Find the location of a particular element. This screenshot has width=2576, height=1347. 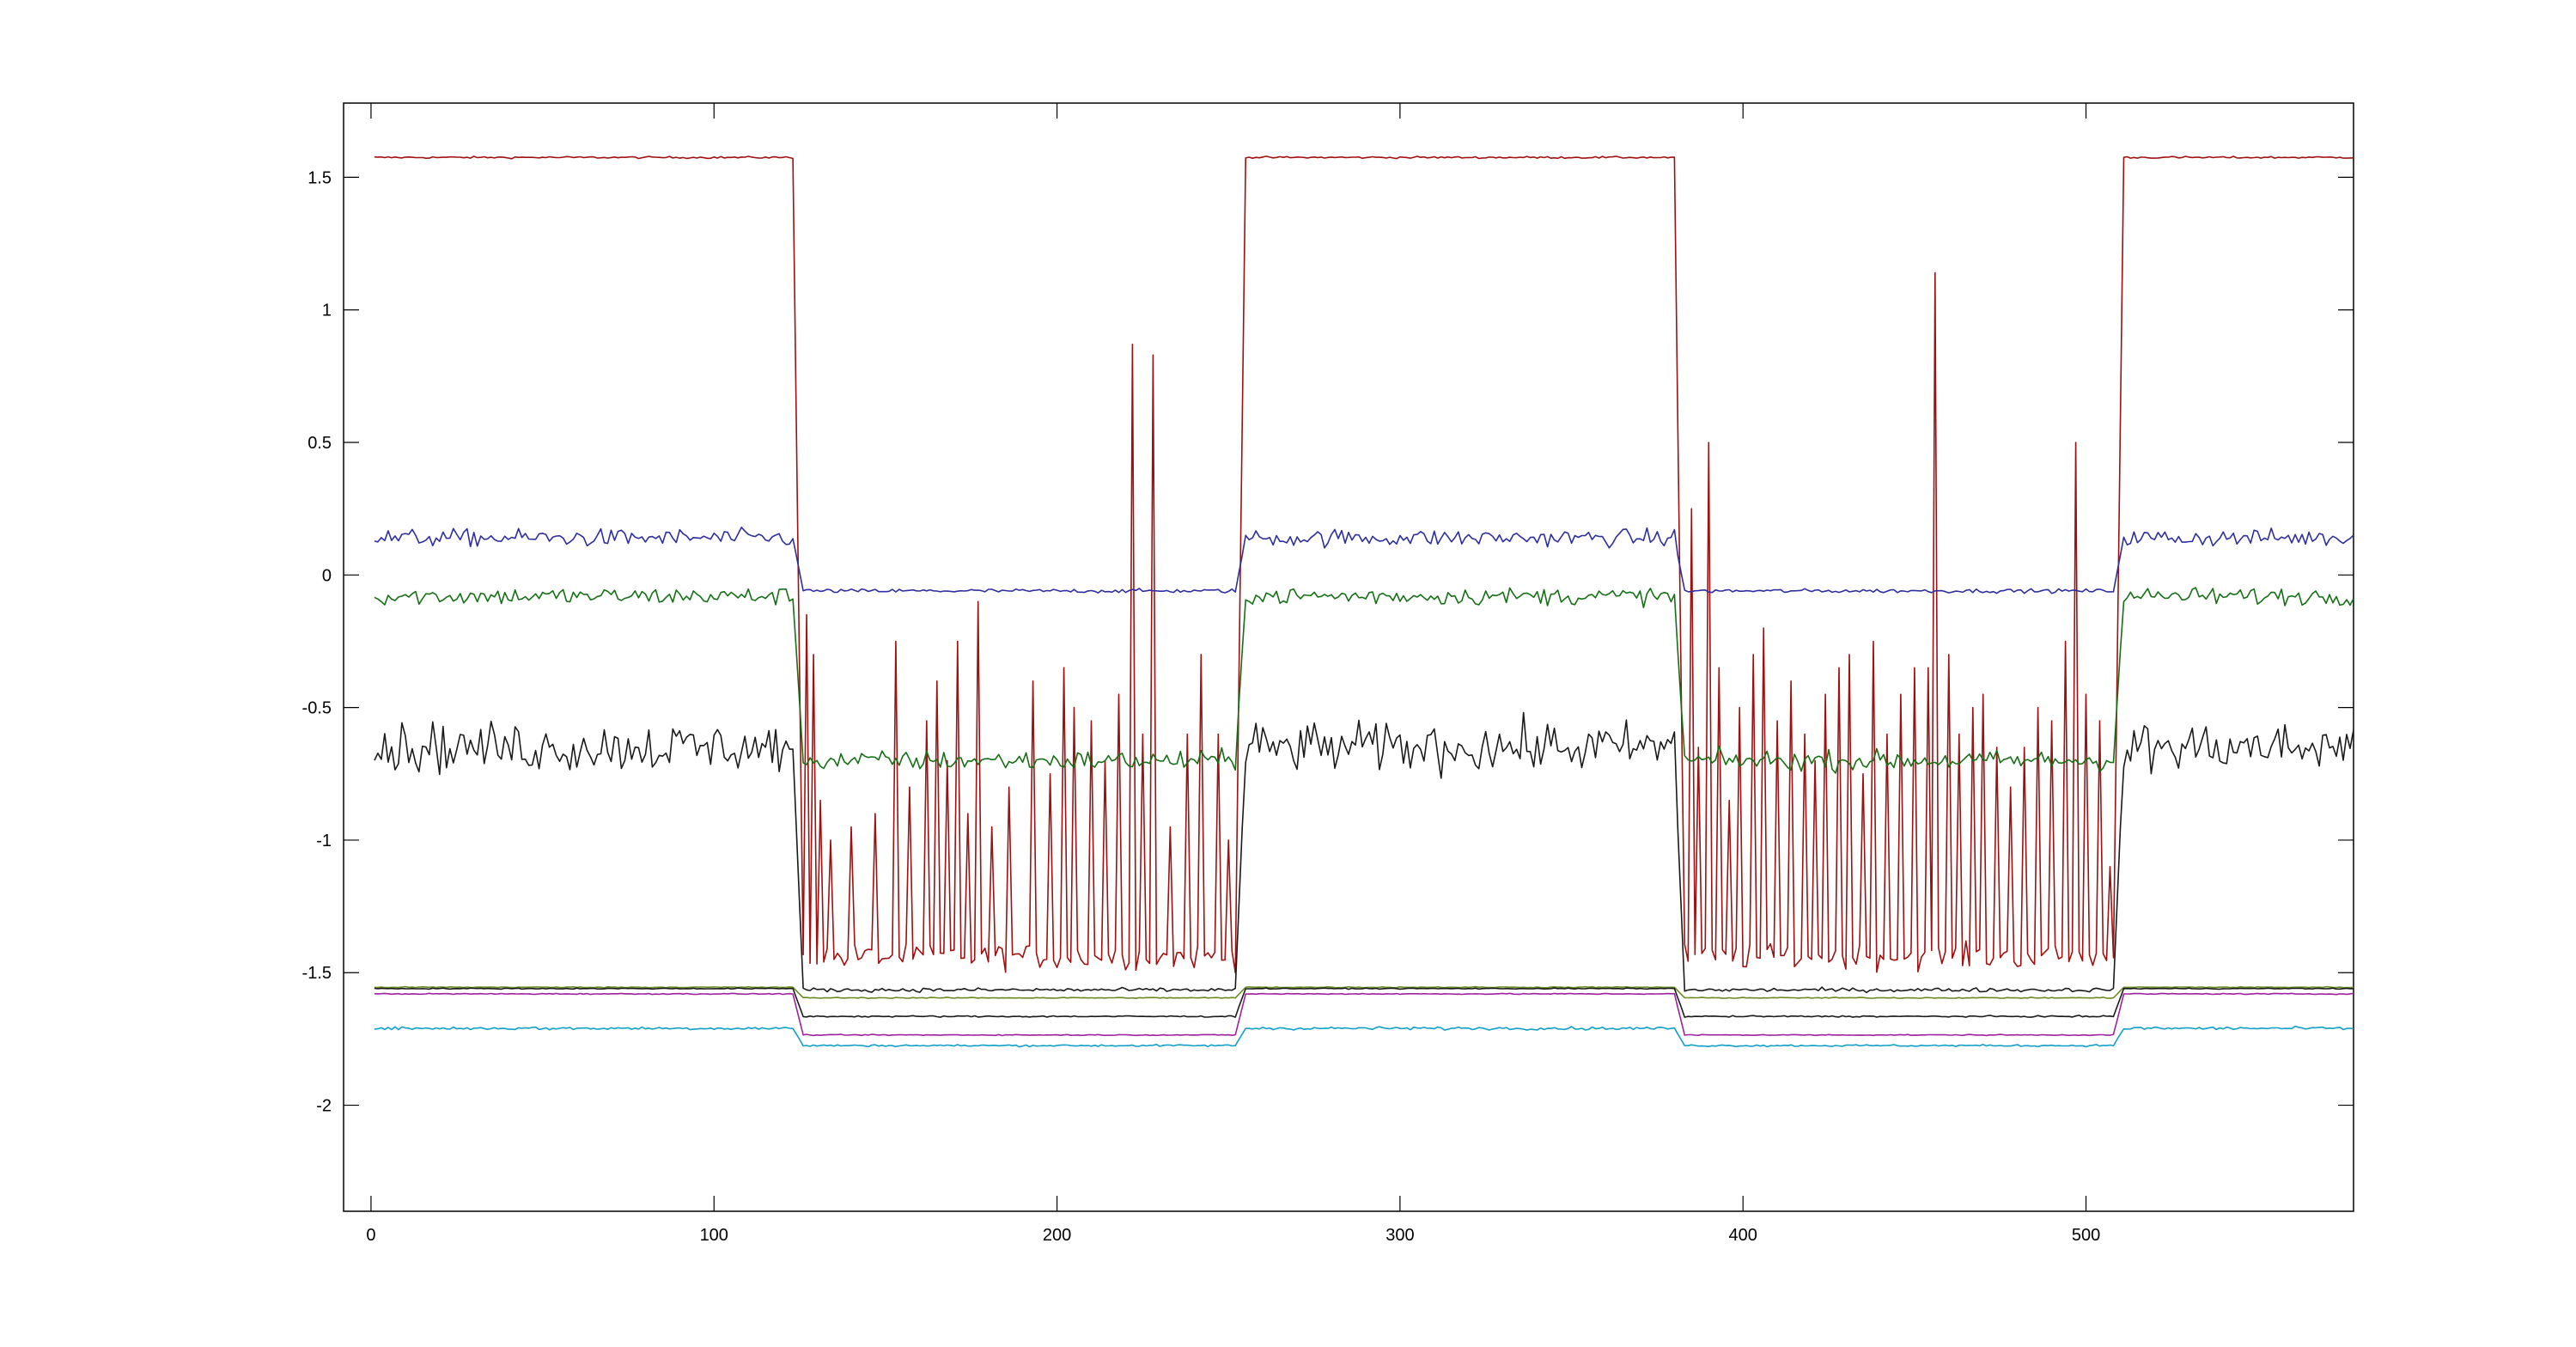

x-tick-label: 100 is located at coordinates (714, 1235).